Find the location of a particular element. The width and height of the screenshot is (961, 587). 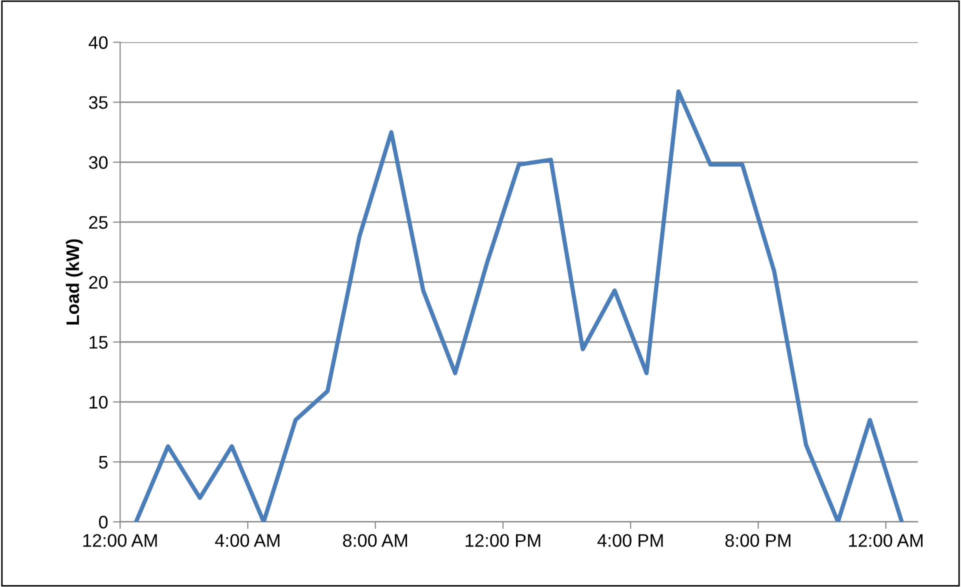

x-tick-label: 12:00 PM is located at coordinates (503, 540).